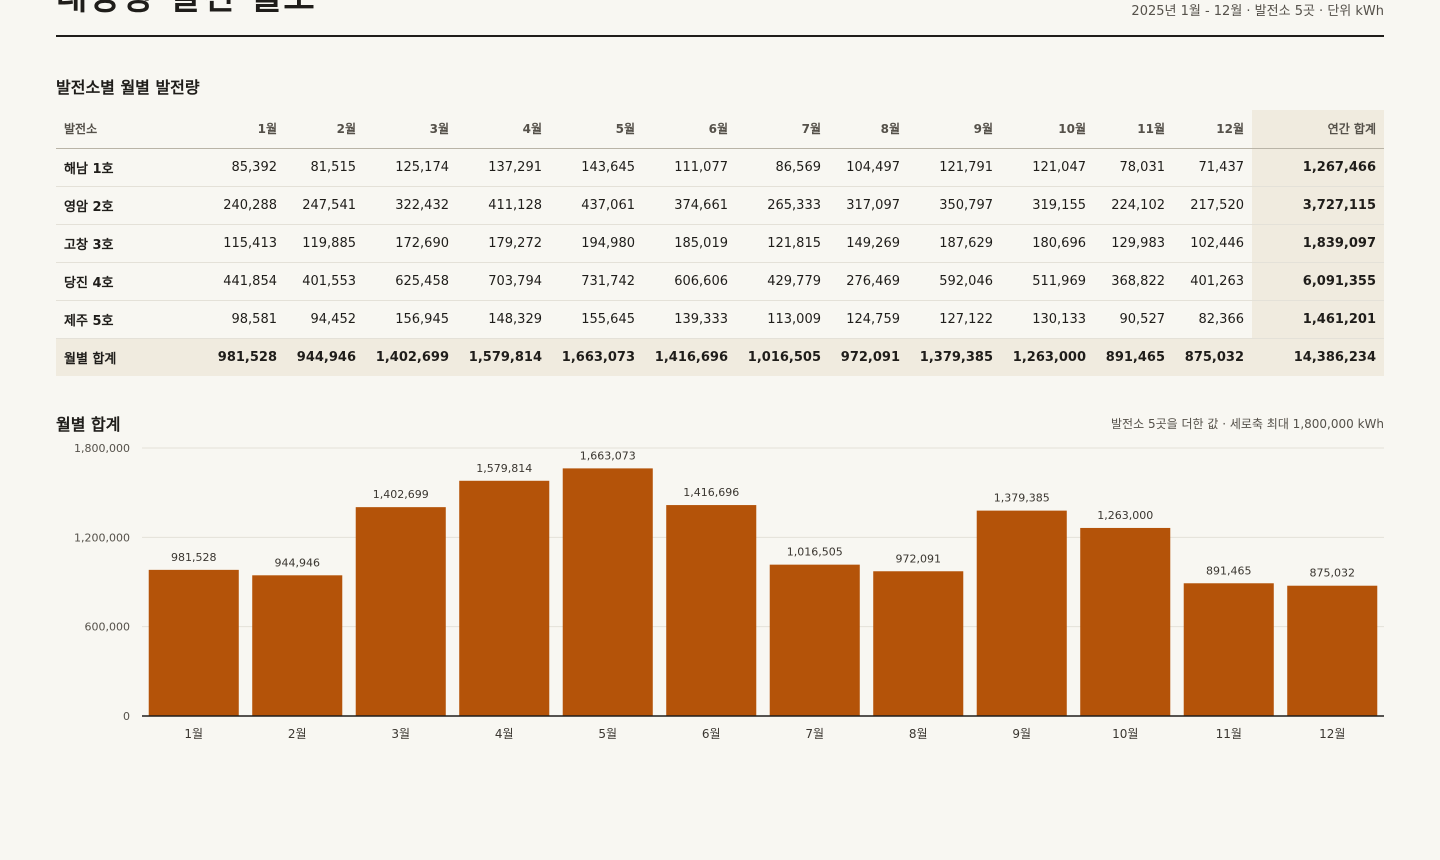 Image resolution: width=1440 pixels, height=860 pixels. What do you see at coordinates (868, 243) in the screenshot?
I see `month-value-cell: 149,269` at bounding box center [868, 243].